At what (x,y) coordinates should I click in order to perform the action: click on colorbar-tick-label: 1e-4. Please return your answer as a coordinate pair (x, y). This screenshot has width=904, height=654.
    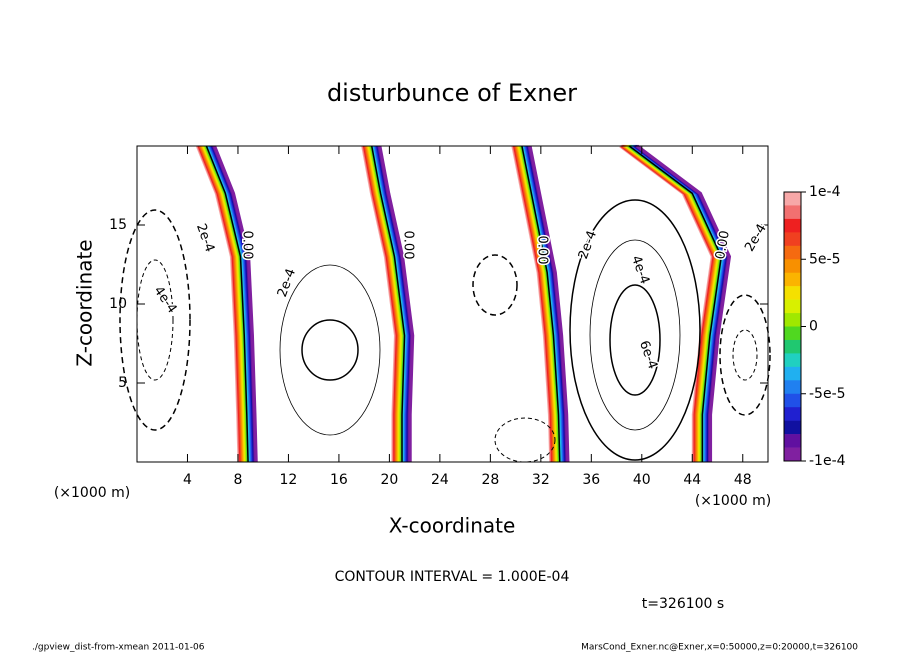
    Looking at the image, I should click on (825, 192).